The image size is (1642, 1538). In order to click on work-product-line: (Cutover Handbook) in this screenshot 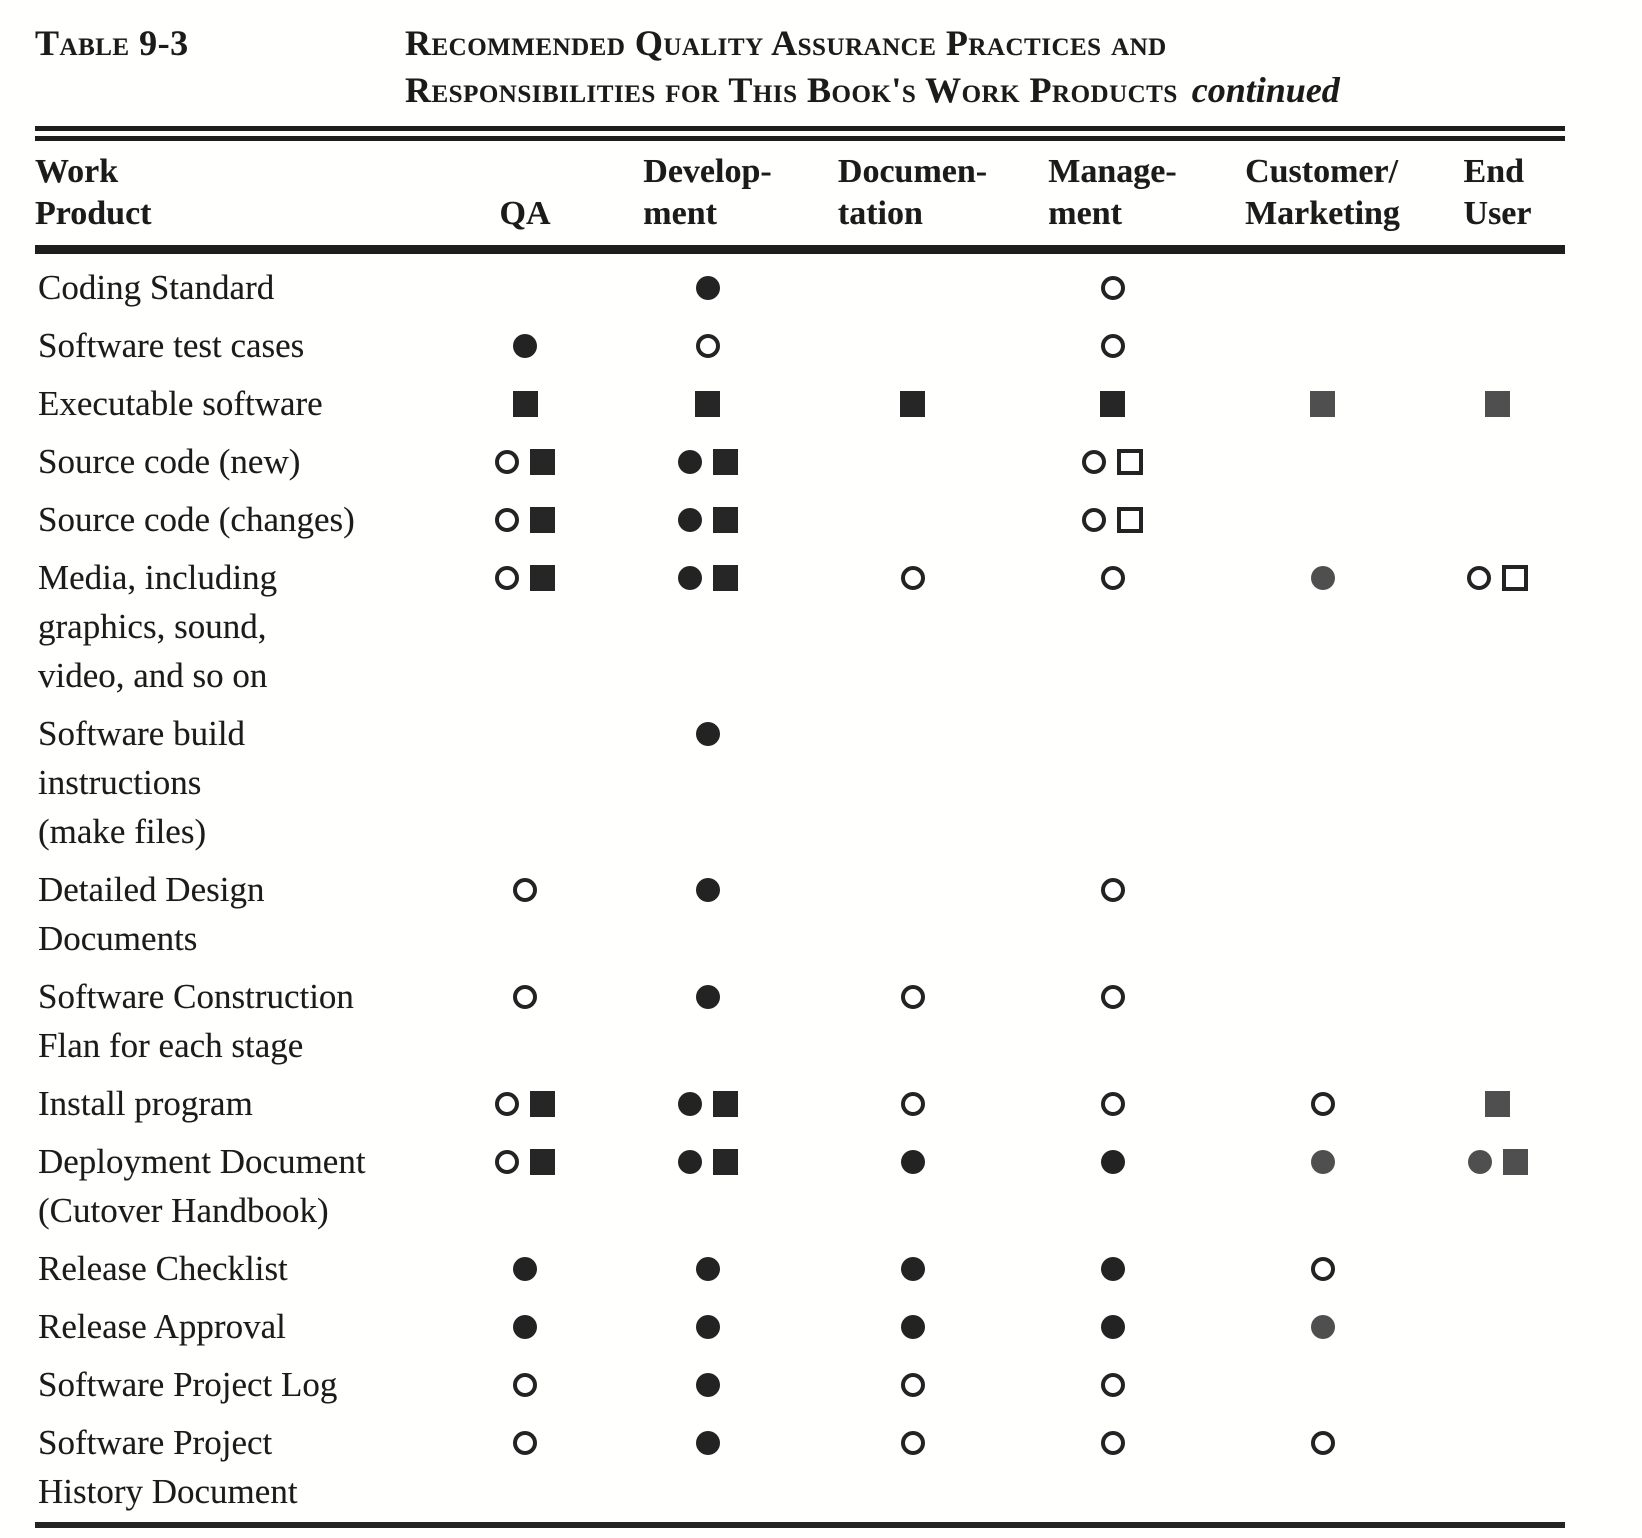, I will do `click(183, 1210)`.